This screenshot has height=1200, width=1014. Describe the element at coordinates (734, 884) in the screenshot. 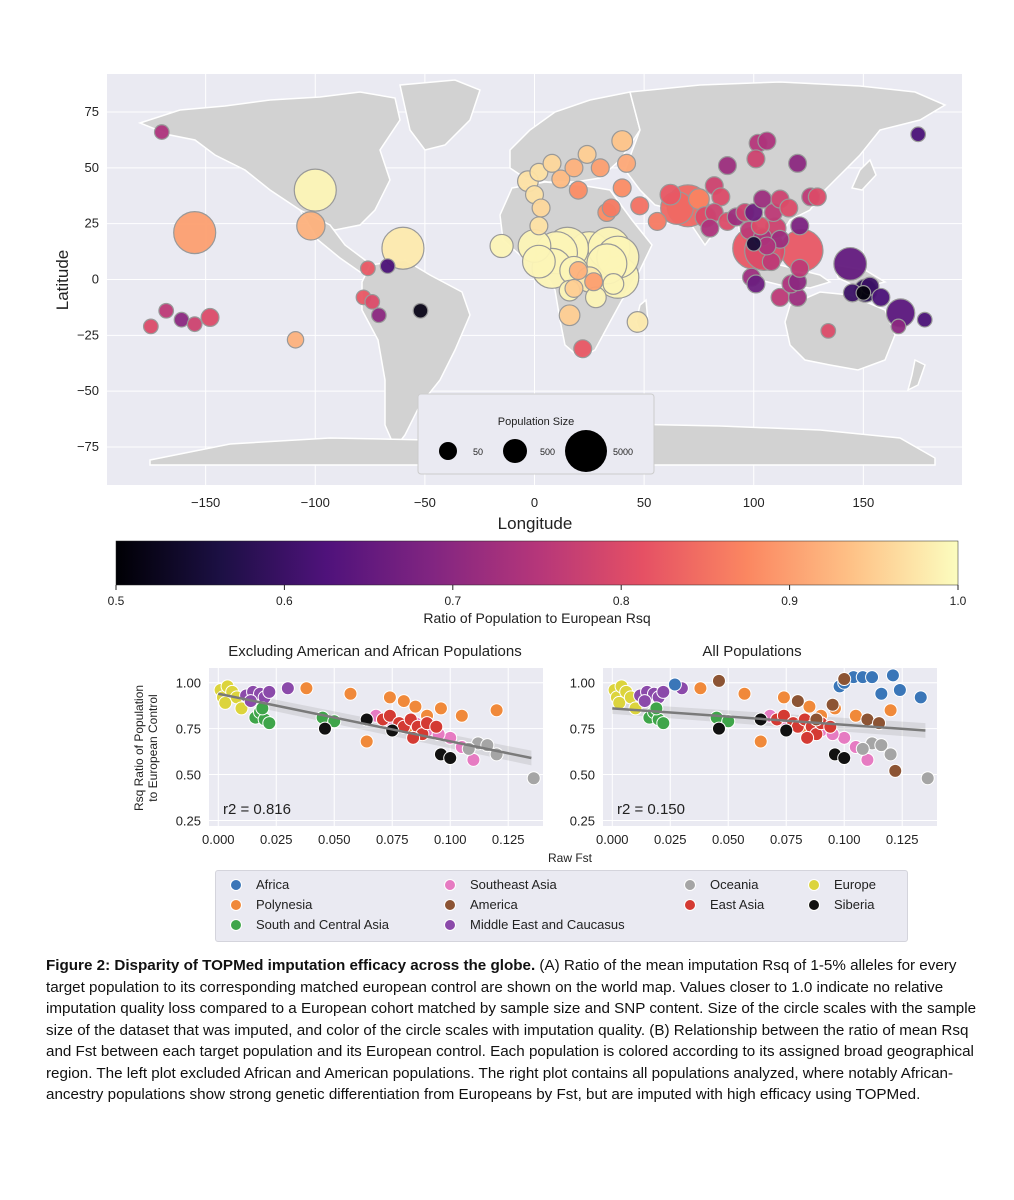

I see `legend-label: Oceania` at that location.